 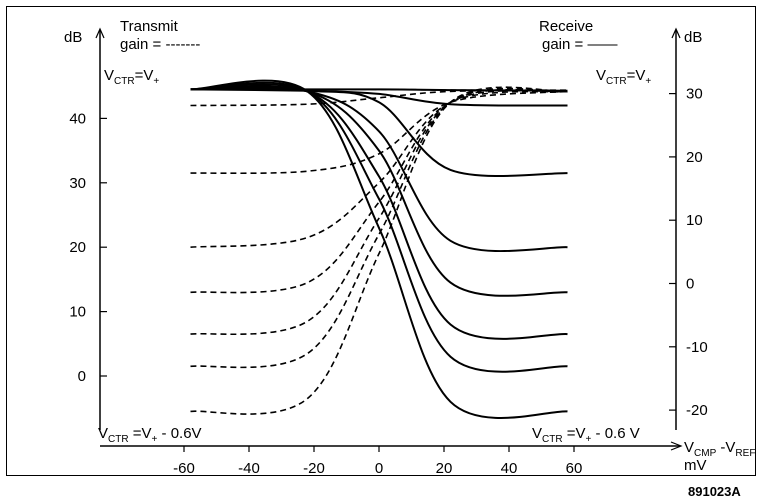 I want to click on x-axis-label: VCMP -VREF, so click(x=719, y=449).